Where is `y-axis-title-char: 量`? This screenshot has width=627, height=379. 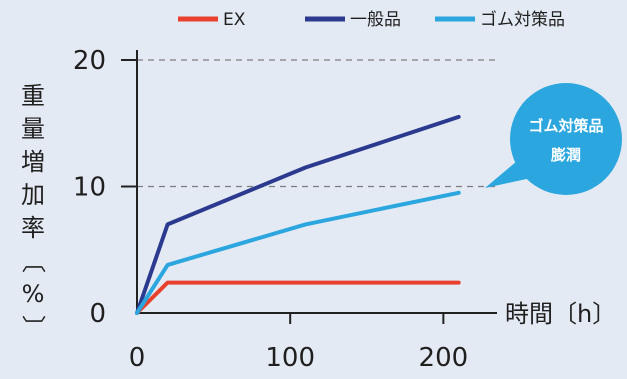
y-axis-title-char: 量 is located at coordinates (33, 129).